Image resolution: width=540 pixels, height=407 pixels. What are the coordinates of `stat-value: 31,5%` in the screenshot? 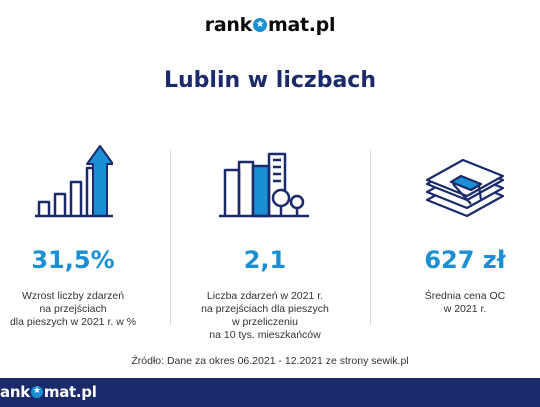 It's located at (73, 260).